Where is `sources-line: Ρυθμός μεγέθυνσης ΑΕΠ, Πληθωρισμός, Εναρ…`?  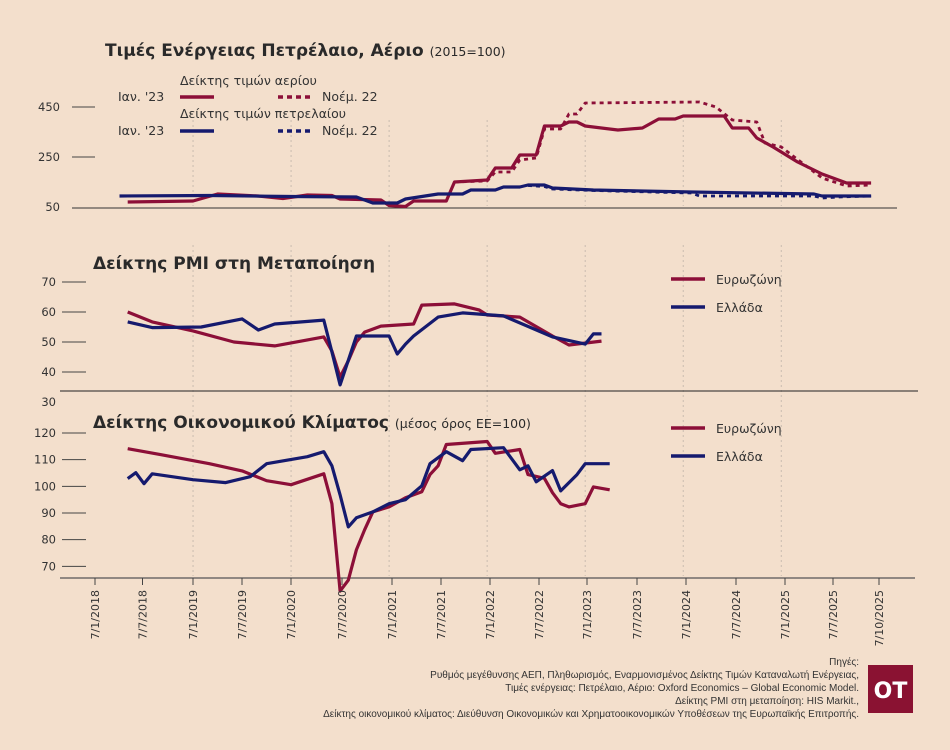
sources-line: Ρυθμός μεγέθυνσης ΑΕΠ, Πληθωρισμός, Εναρ… is located at coordinates (644, 675).